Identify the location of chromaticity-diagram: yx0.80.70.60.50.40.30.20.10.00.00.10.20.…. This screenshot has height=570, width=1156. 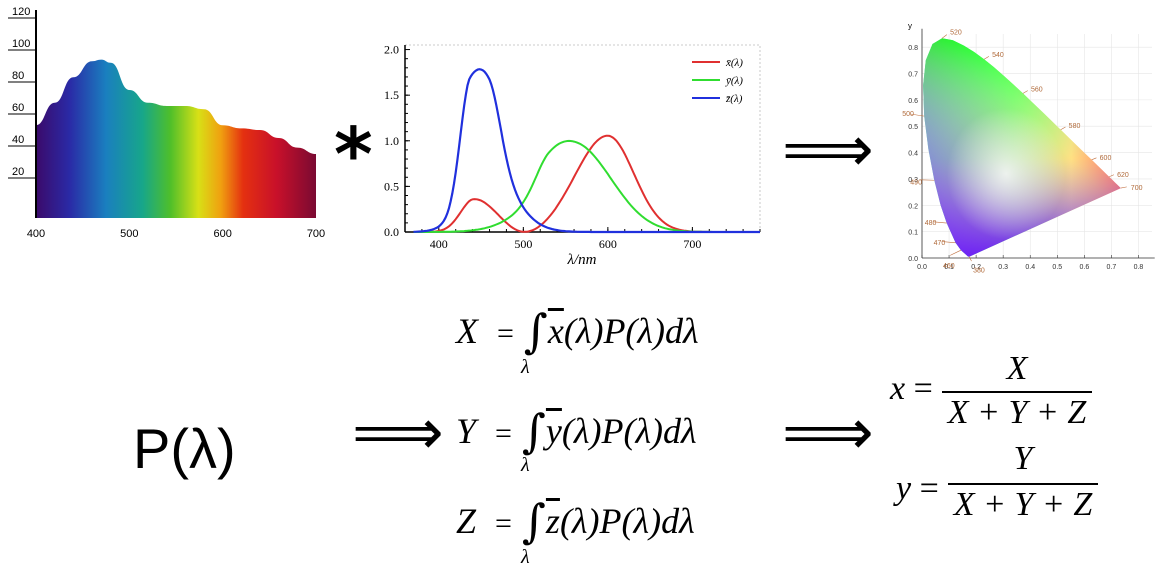
(1028, 148).